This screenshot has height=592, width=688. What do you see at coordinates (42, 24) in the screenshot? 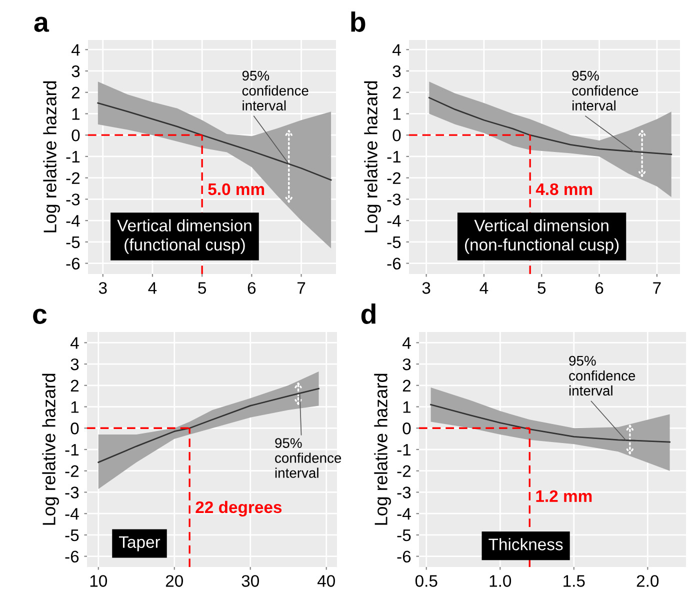
I see `chart-title: a` at bounding box center [42, 24].